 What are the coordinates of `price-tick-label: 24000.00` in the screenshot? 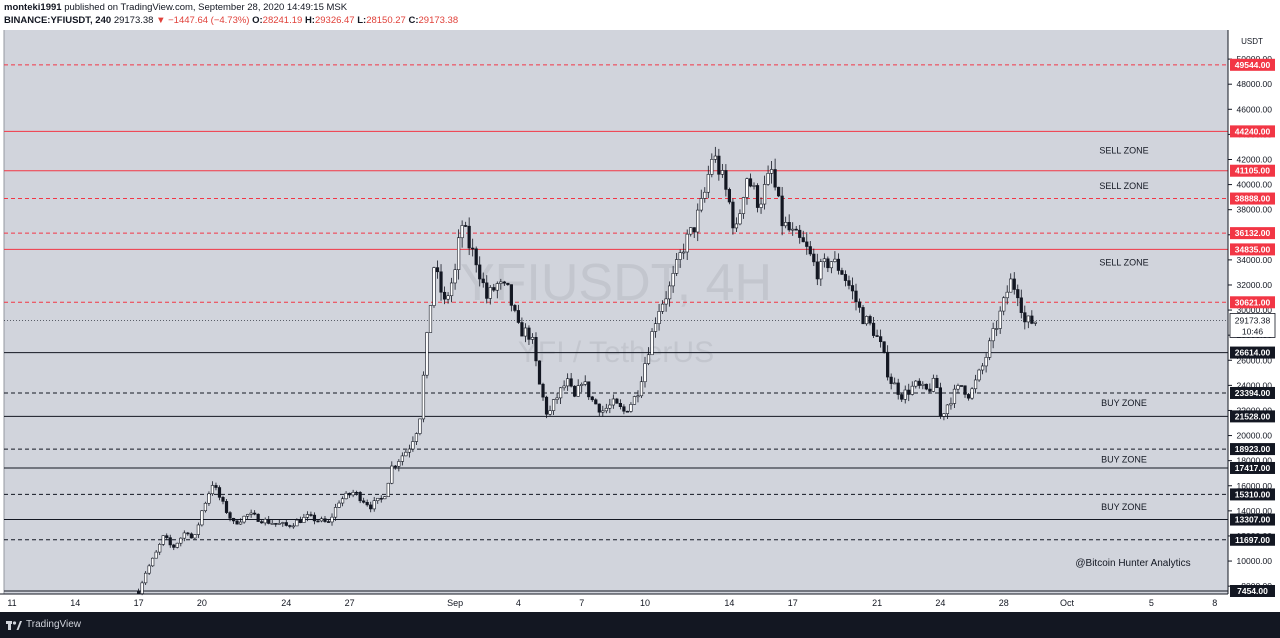 It's located at (1255, 385).